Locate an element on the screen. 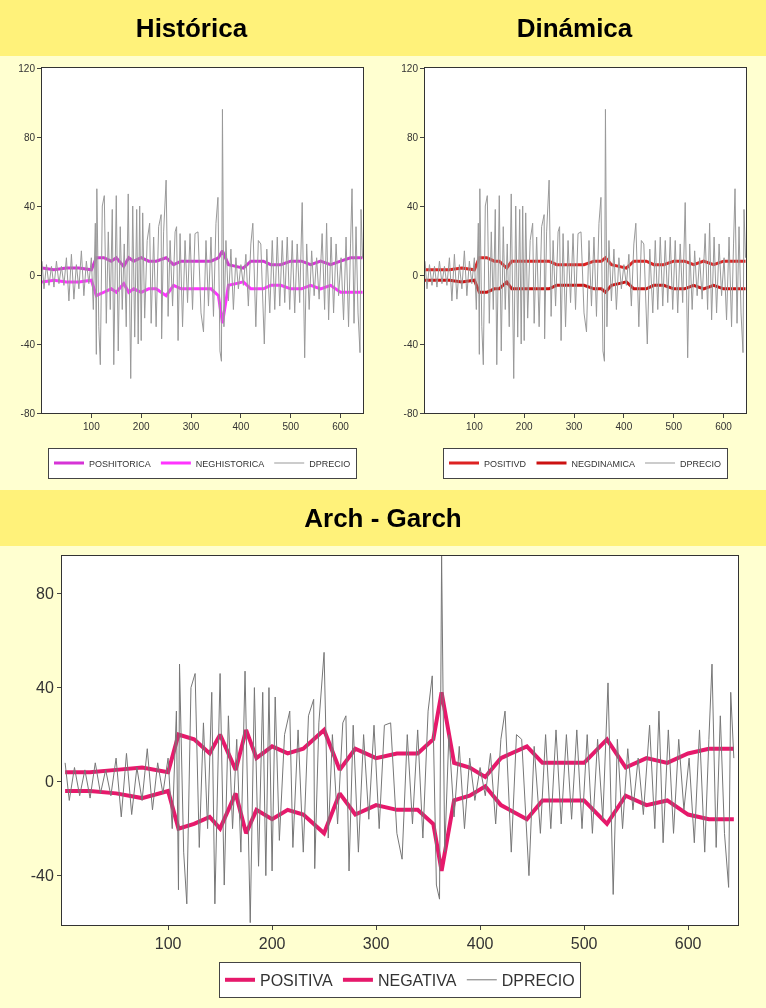 The width and height of the screenshot is (766, 1008). legend-label: NEGHISTORICA is located at coordinates (230, 463).